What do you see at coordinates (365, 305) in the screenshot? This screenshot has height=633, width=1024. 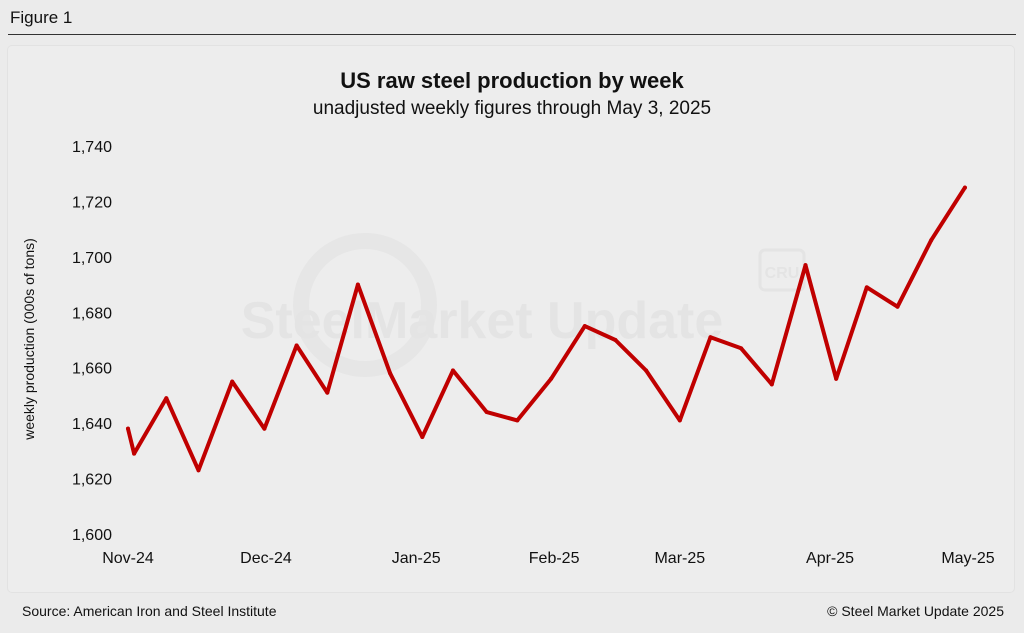 I see `watermark-logo-icon` at bounding box center [365, 305].